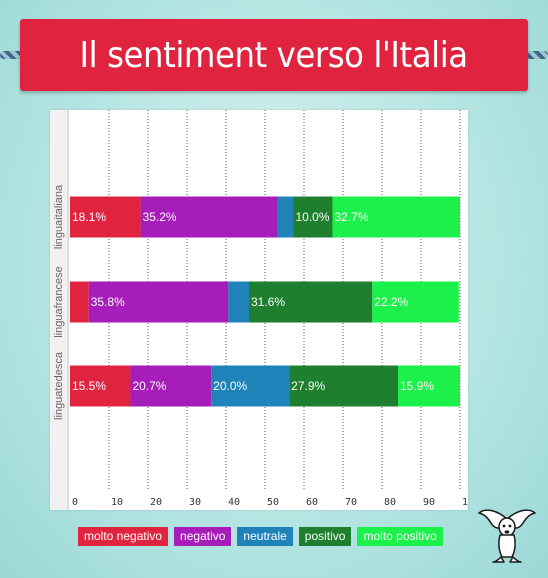  I want to click on bar-linguaitaliana-positivo, so click(313, 217).